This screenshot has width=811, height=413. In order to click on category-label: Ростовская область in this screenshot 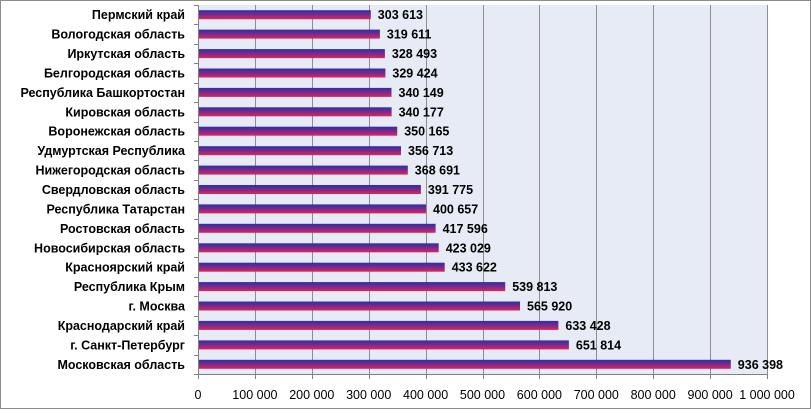, I will do `click(122, 229)`.